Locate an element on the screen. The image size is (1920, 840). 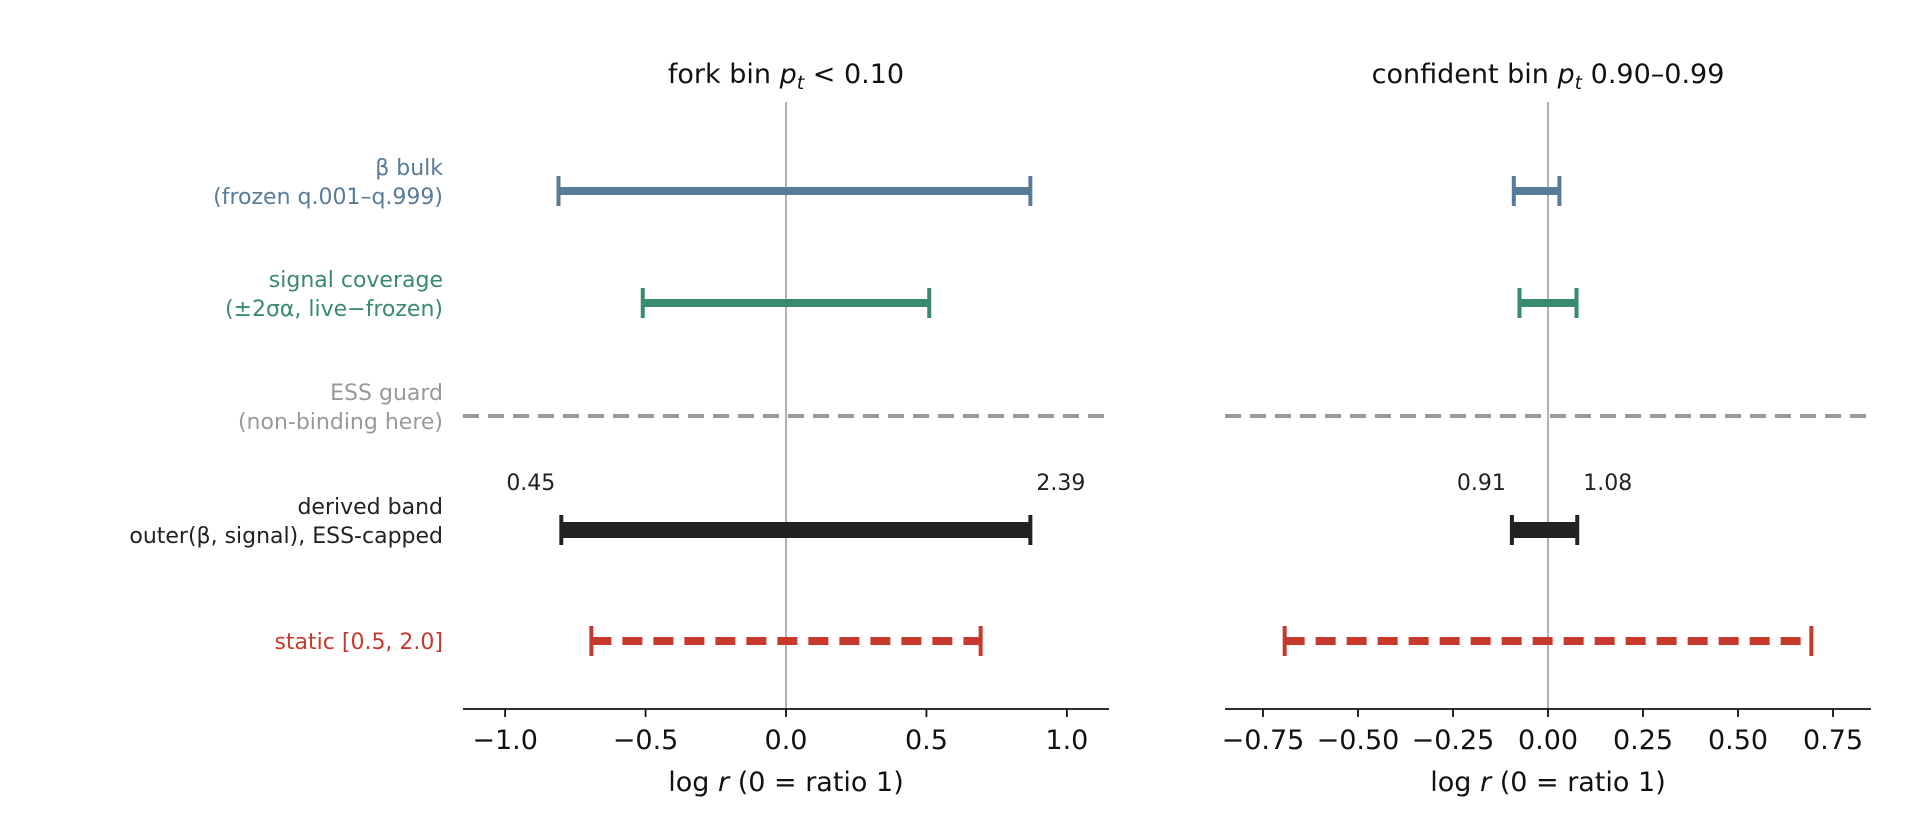
x-axis-label-1: log r (0 = ratio 1) is located at coordinates (1548, 782).